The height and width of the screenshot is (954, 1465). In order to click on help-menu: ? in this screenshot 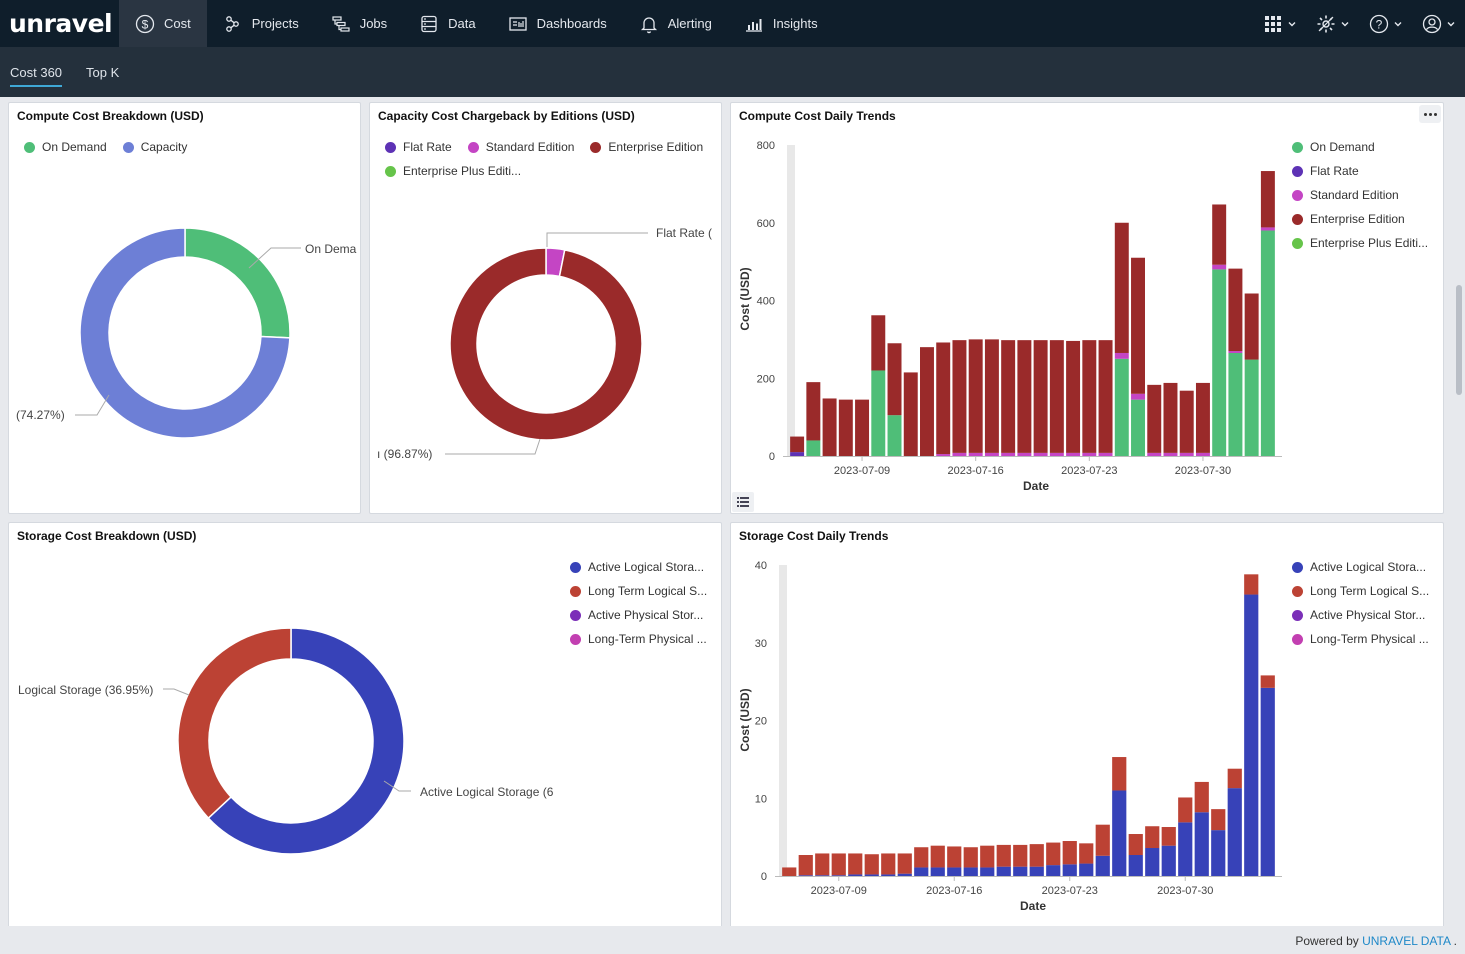, I will do `click(1385, 24)`.